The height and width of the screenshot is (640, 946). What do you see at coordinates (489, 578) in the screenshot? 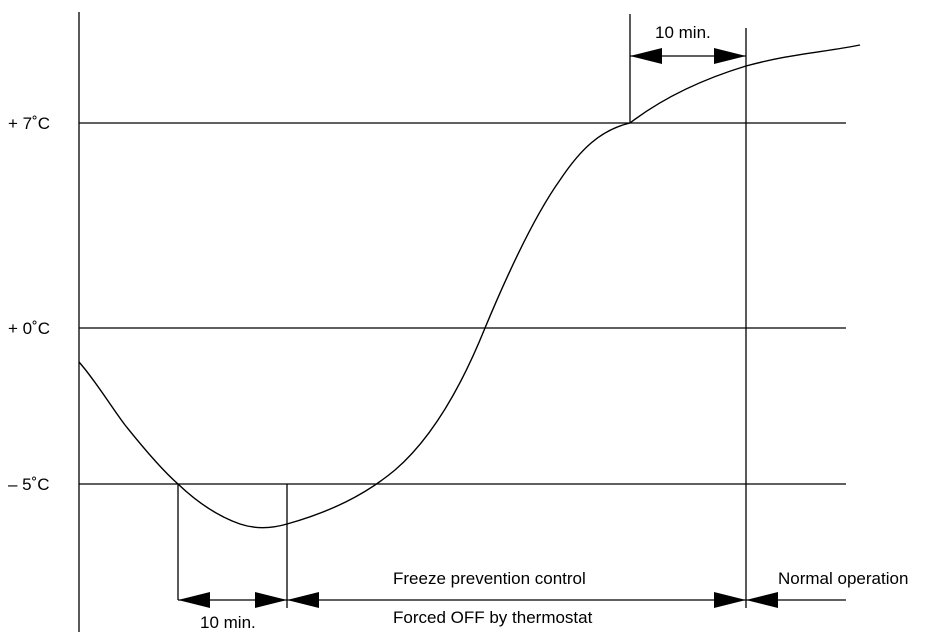
I see `phase-label-freeze-prevention: Freeze prevention control` at bounding box center [489, 578].